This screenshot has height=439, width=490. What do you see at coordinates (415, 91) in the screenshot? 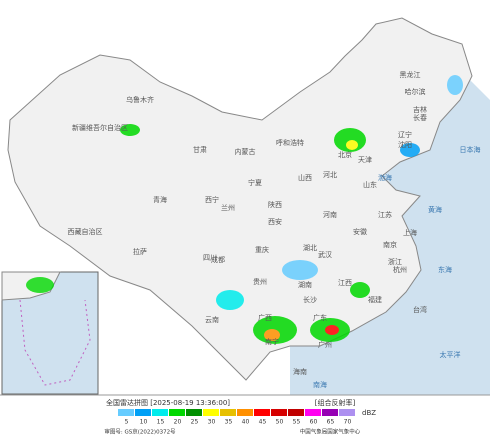
I see `place-label: 哈尔滨` at bounding box center [415, 91].